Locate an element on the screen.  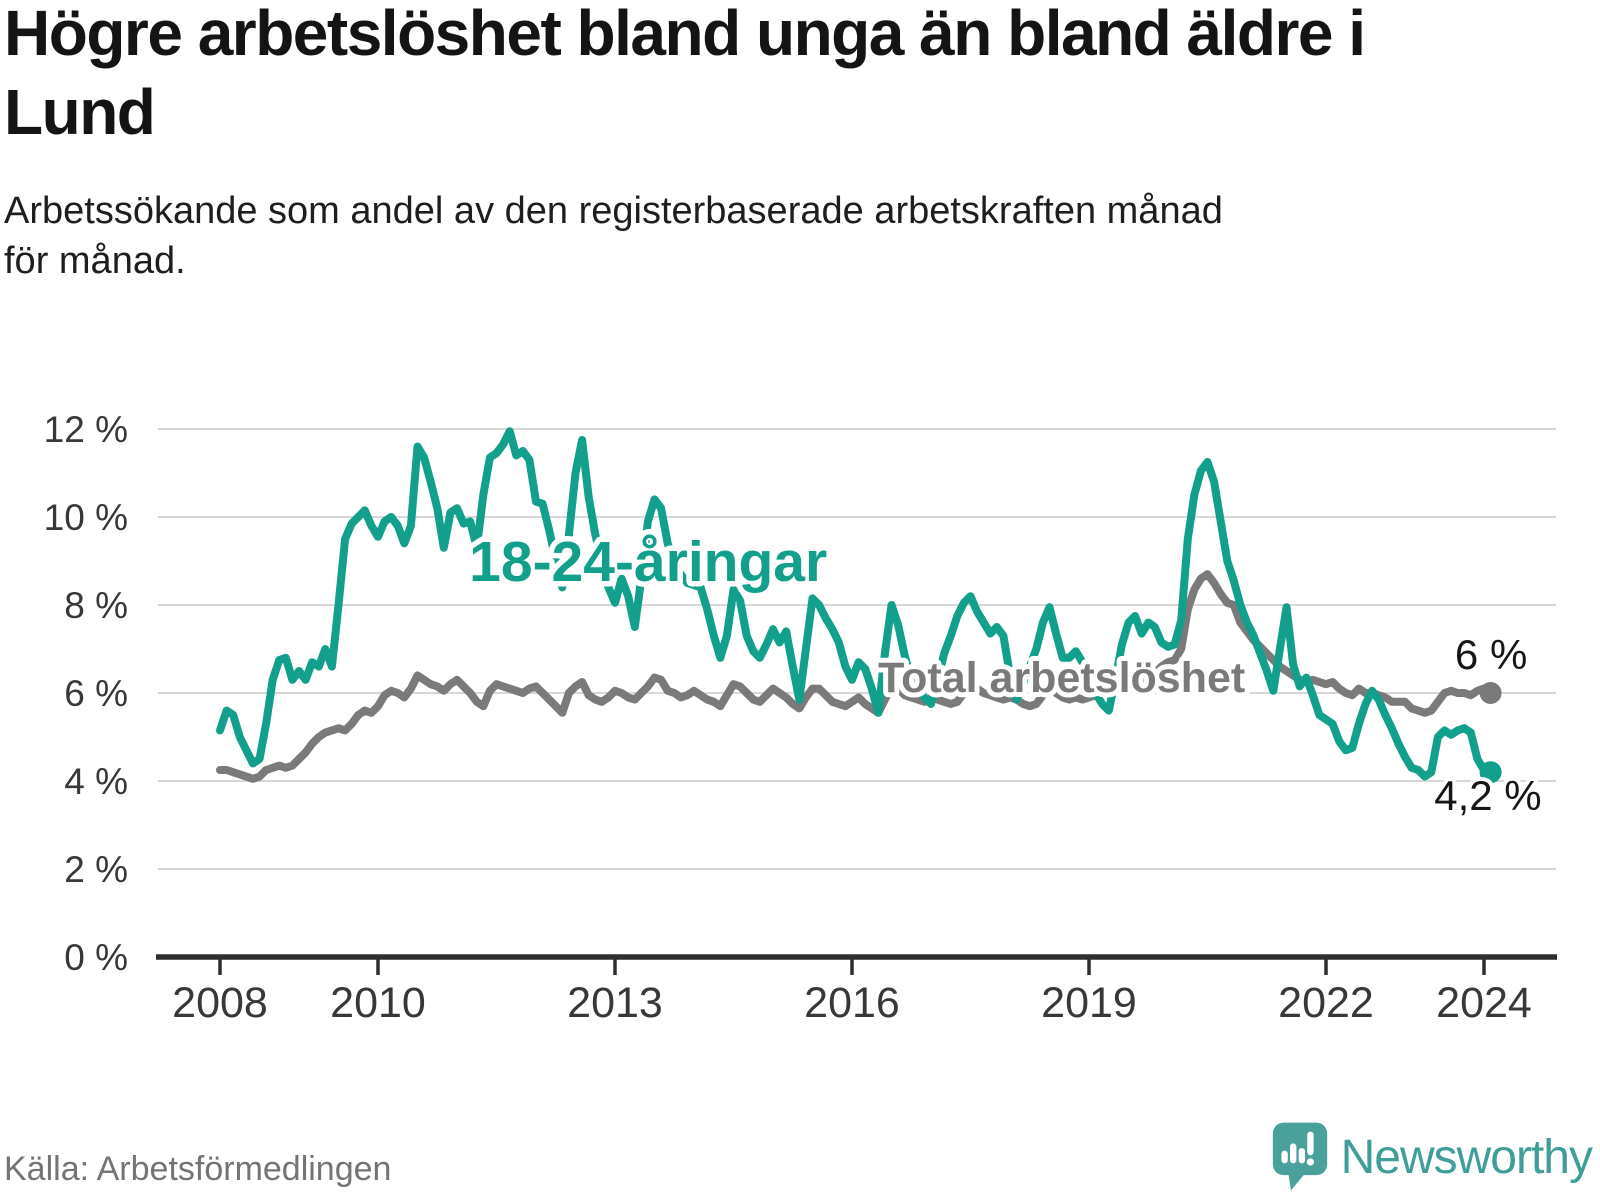
newsworthy-logo-icon is located at coordinates (1299, 1156).